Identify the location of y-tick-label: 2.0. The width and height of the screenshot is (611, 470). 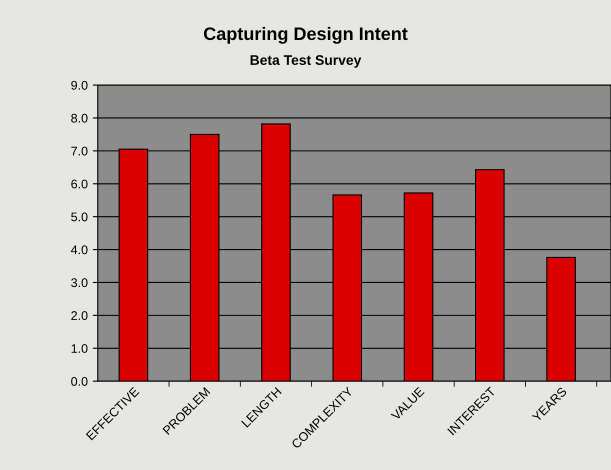
(79, 315).